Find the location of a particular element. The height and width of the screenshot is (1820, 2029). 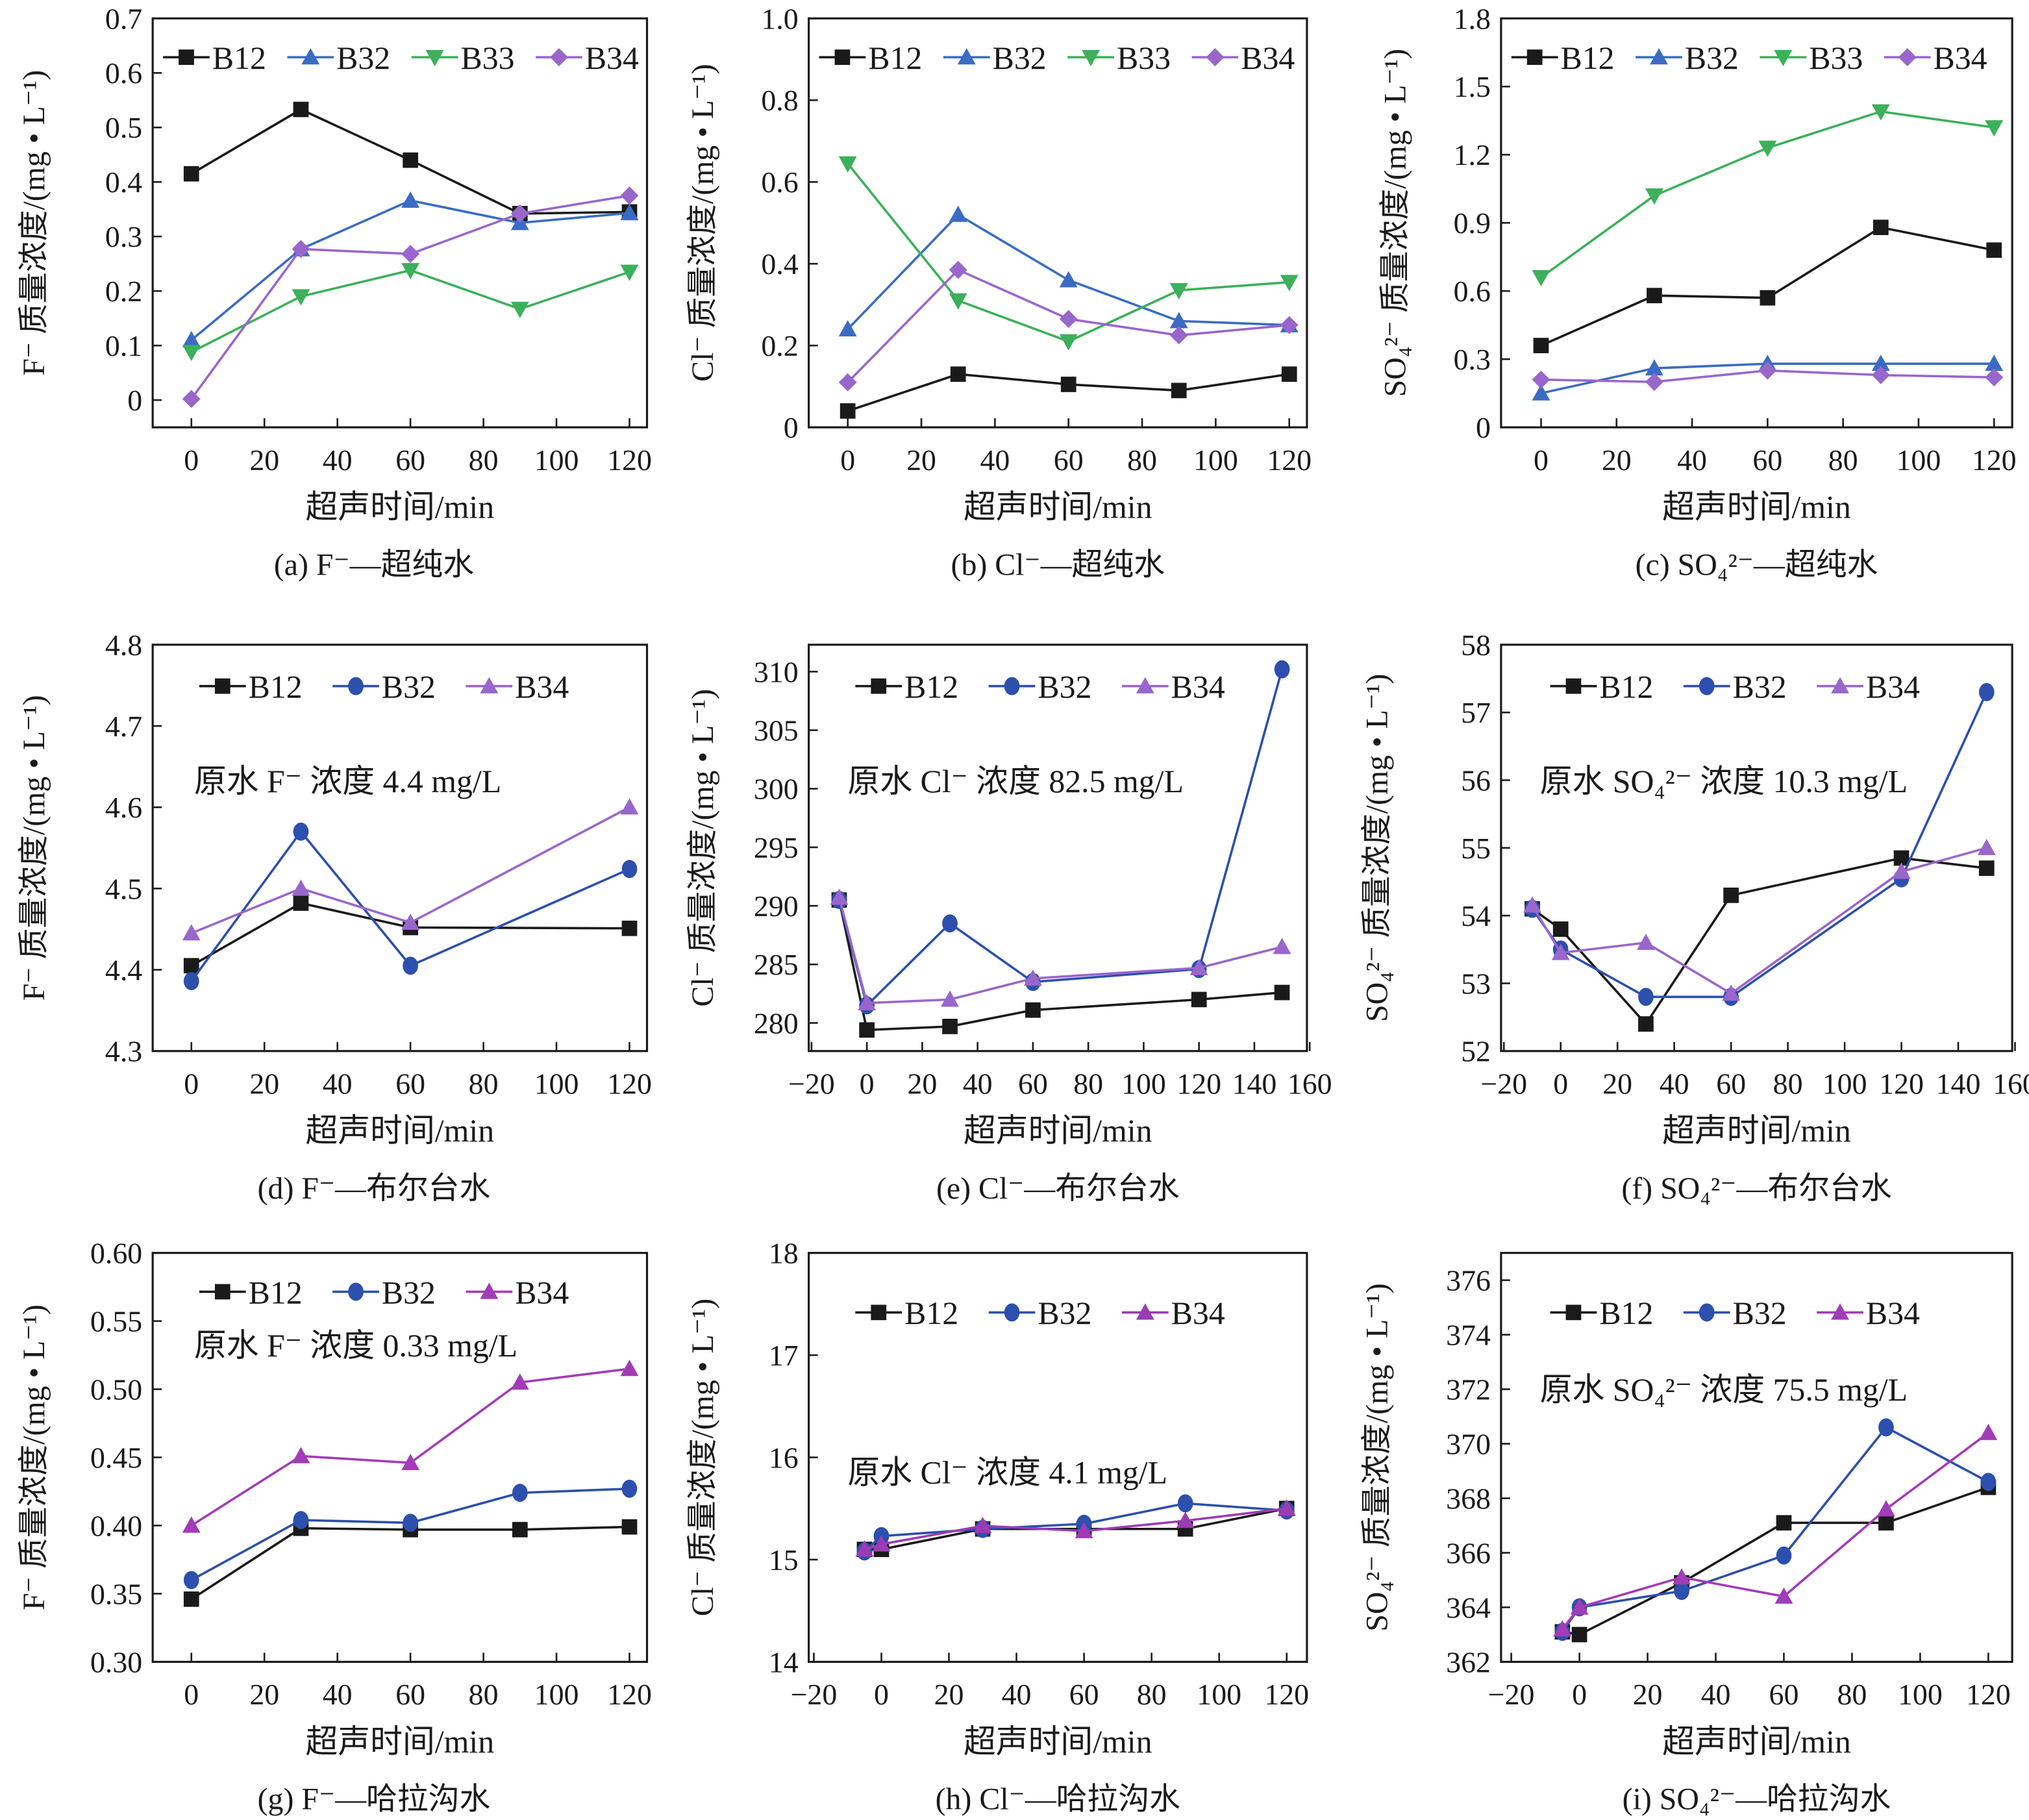

y-tick-label: 300 is located at coordinates (776, 790).